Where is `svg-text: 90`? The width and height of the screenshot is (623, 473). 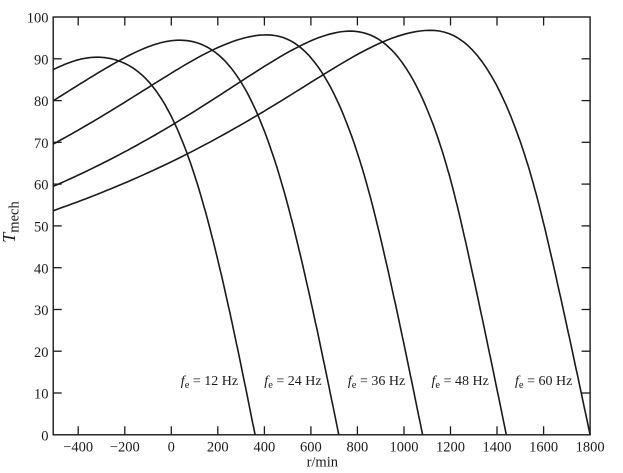
svg-text: 90 is located at coordinates (41, 60).